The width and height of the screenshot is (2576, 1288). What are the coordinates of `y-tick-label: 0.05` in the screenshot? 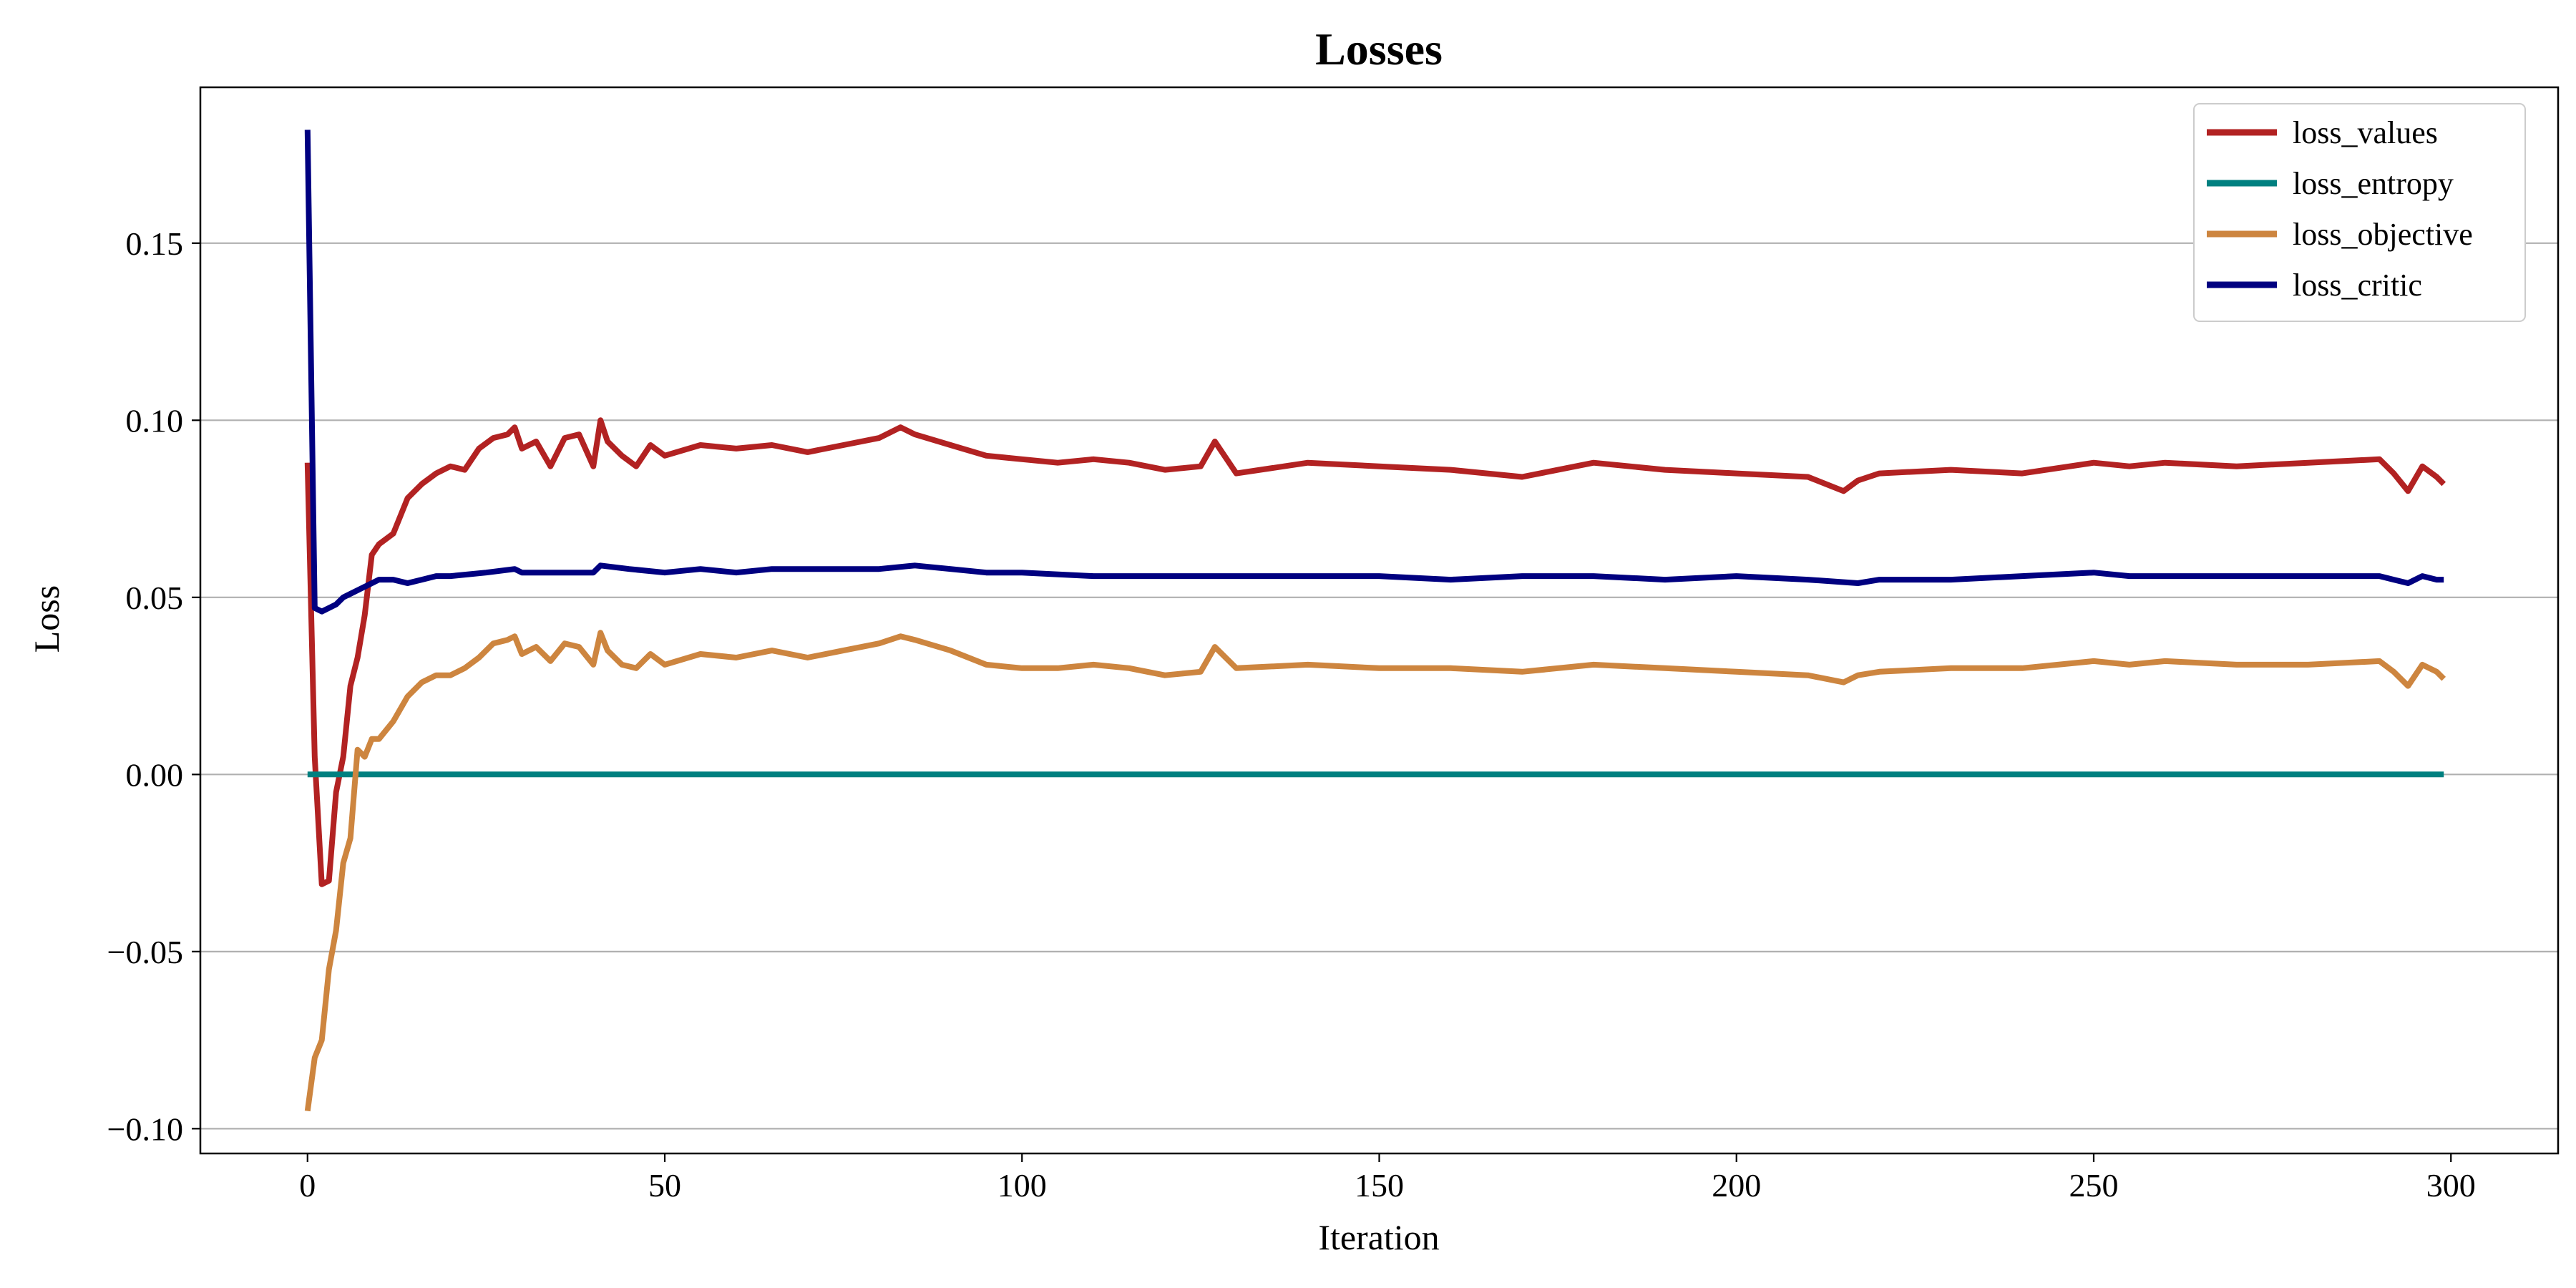 It's located at (155, 598).